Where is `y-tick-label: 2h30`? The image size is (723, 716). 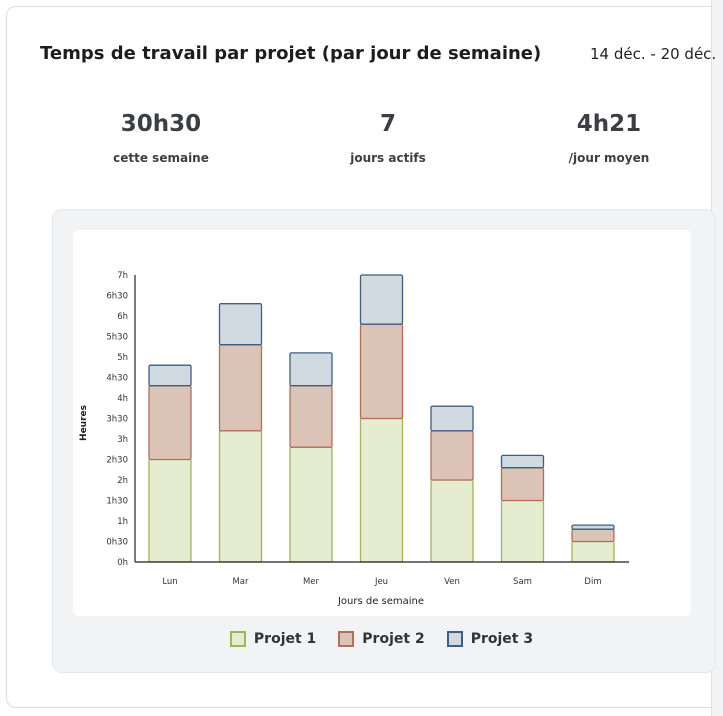 y-tick-label: 2h30 is located at coordinates (117, 461).